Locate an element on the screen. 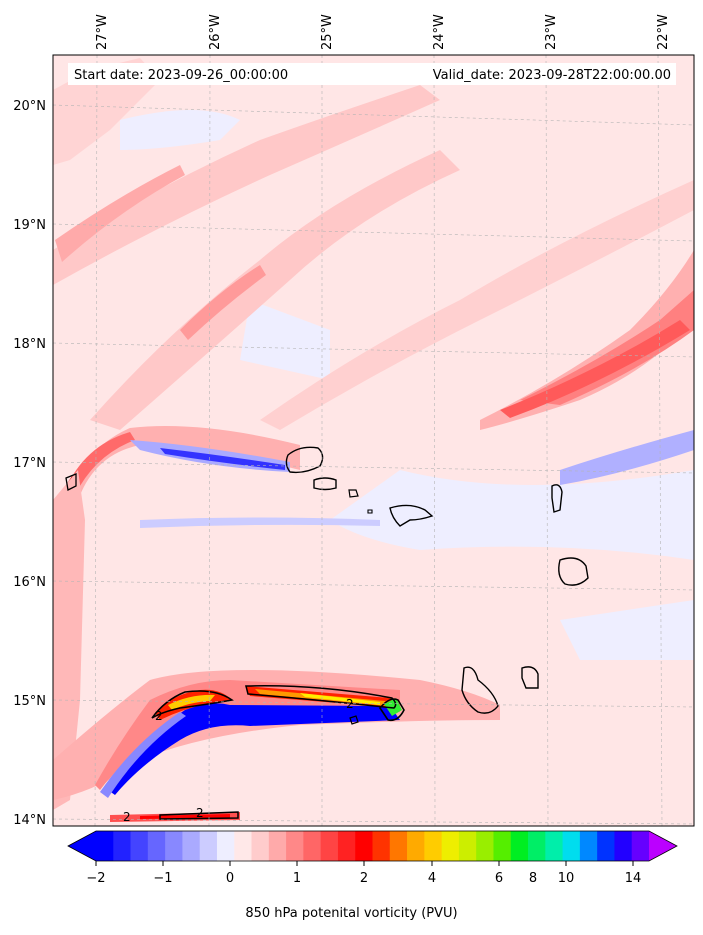  pv-negative-curve-edge is located at coordinates (143, 755).